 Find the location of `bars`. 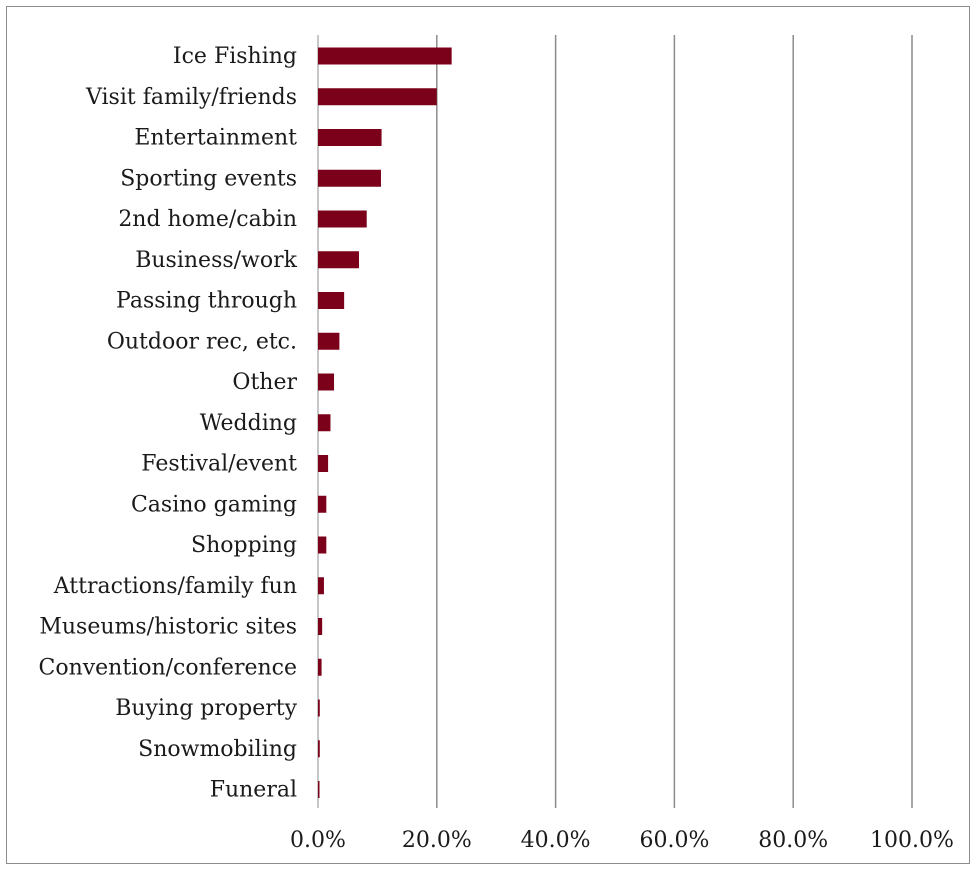

bars is located at coordinates (385, 422).